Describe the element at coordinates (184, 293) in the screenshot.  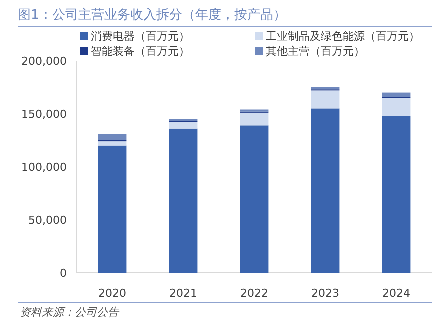
I see `x-tick-label: 2021` at that location.